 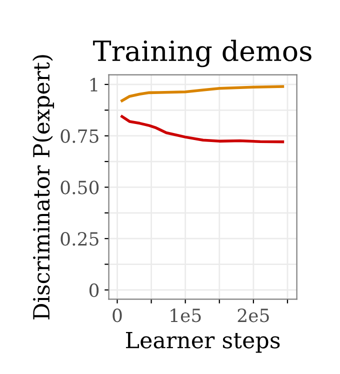 What do you see at coordinates (202, 54) in the screenshot?
I see `chart-title: Training demos` at bounding box center [202, 54].